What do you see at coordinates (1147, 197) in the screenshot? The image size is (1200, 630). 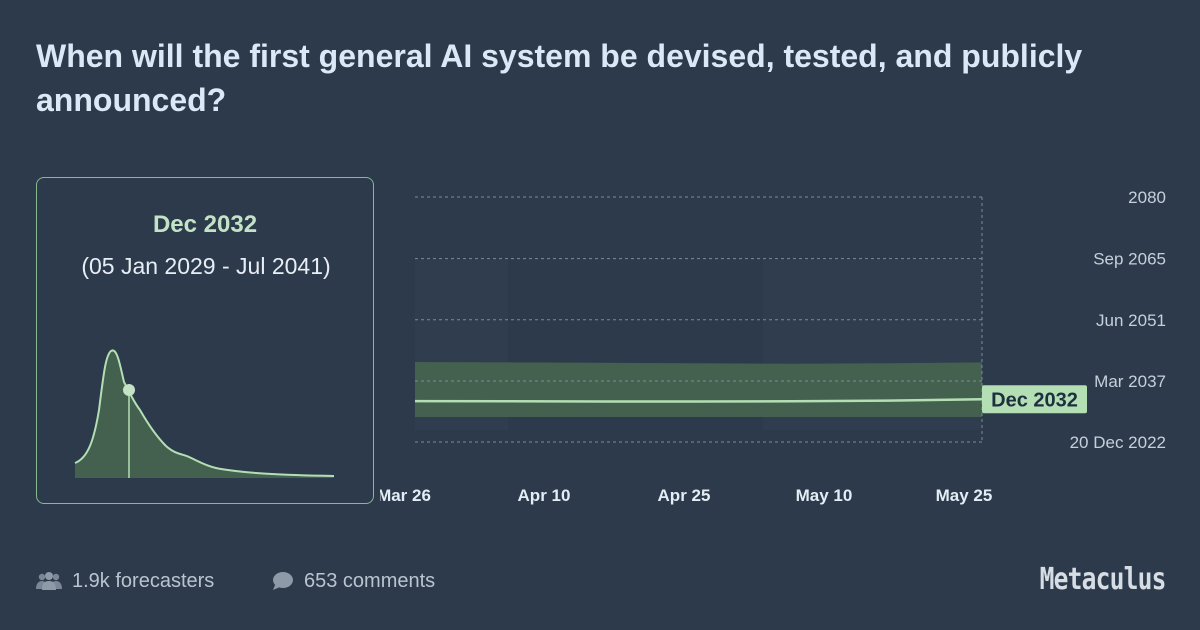 I see `y-tick-label-4: 2080` at bounding box center [1147, 197].